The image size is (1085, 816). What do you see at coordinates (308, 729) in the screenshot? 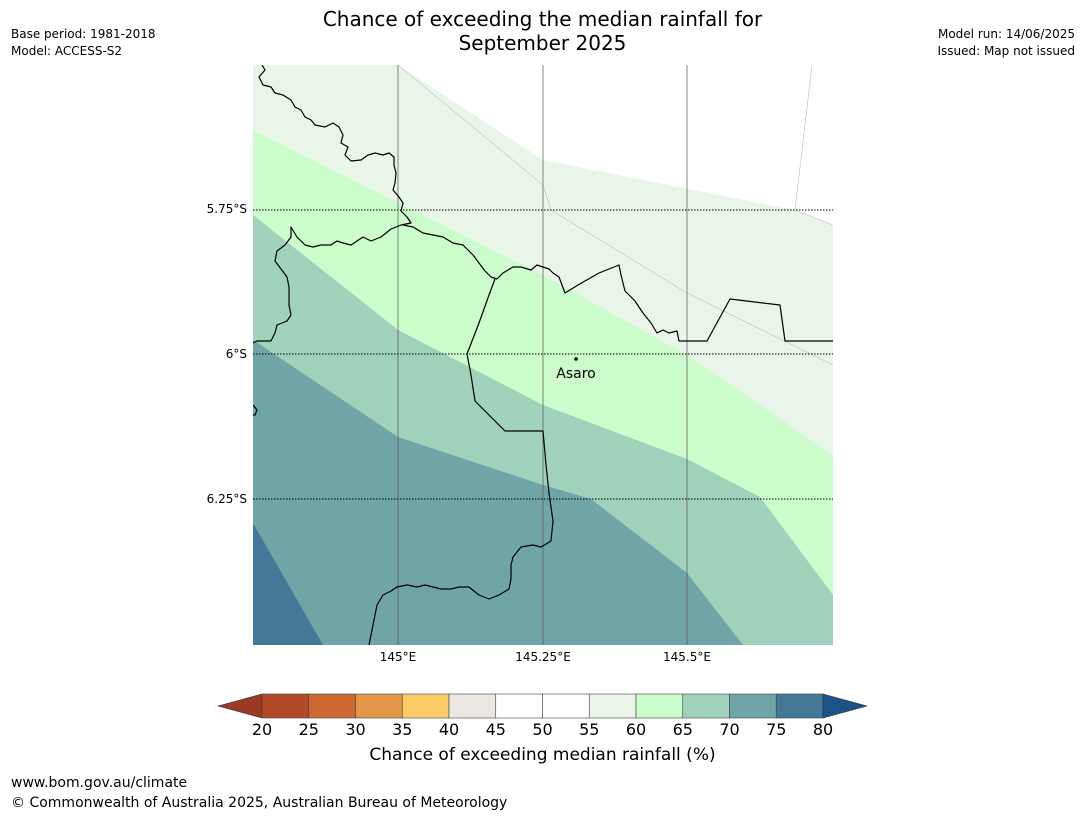
I see `colorbar-tick-label: 25` at bounding box center [308, 729].